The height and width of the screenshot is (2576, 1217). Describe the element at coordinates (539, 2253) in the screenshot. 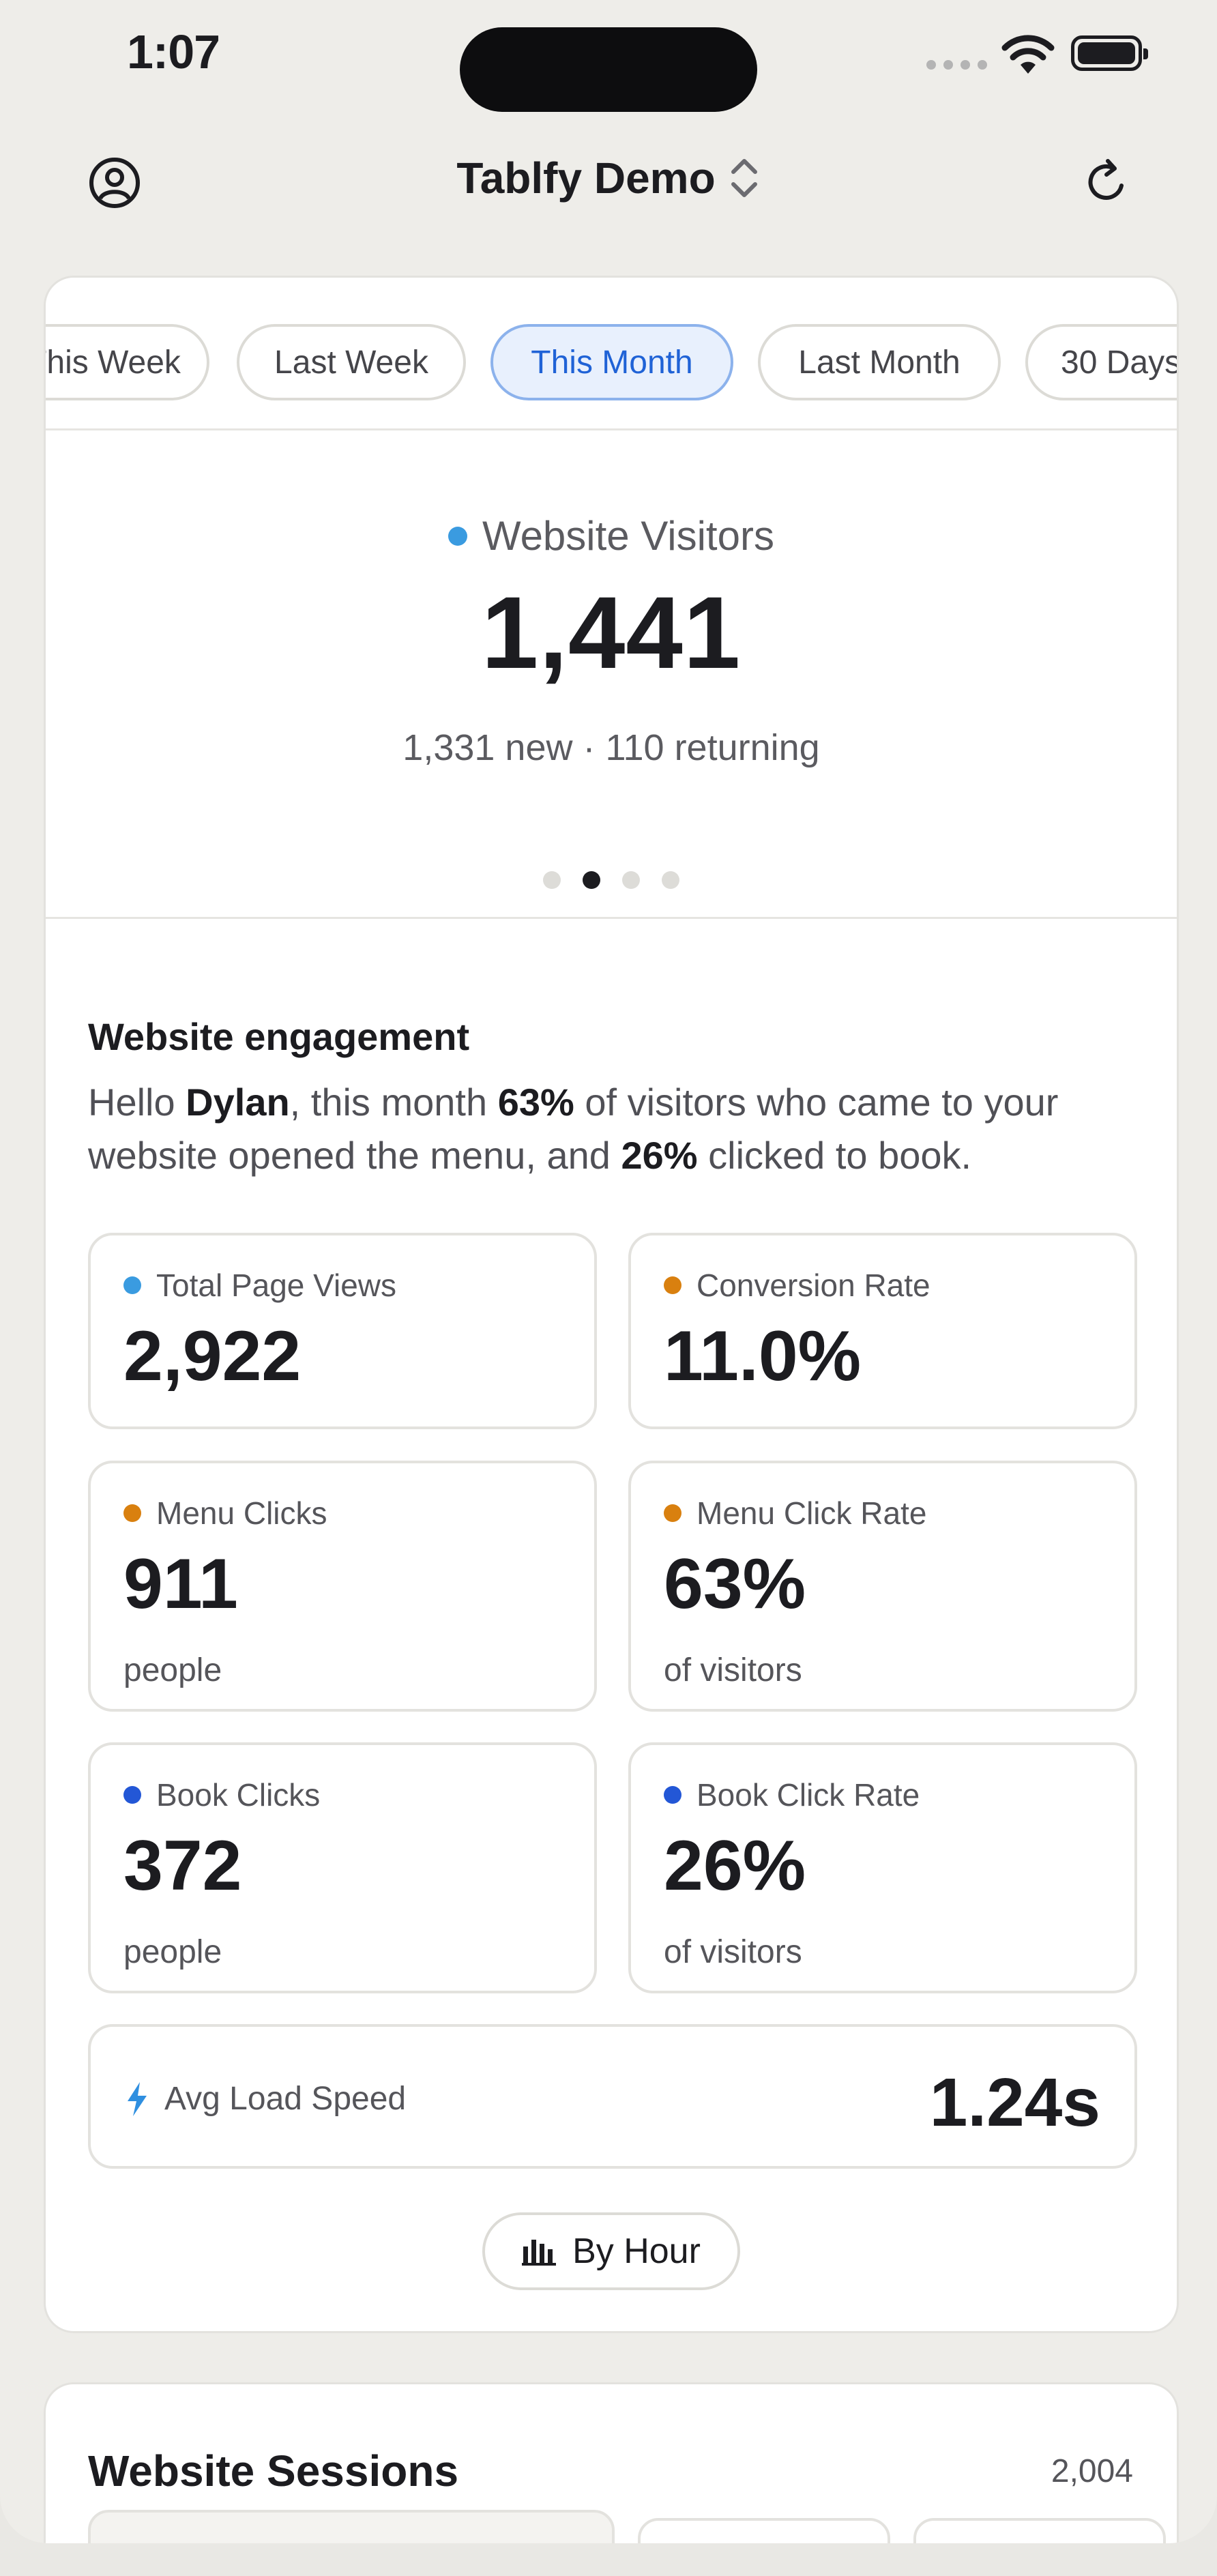

I see `bar-chart-icon` at that location.